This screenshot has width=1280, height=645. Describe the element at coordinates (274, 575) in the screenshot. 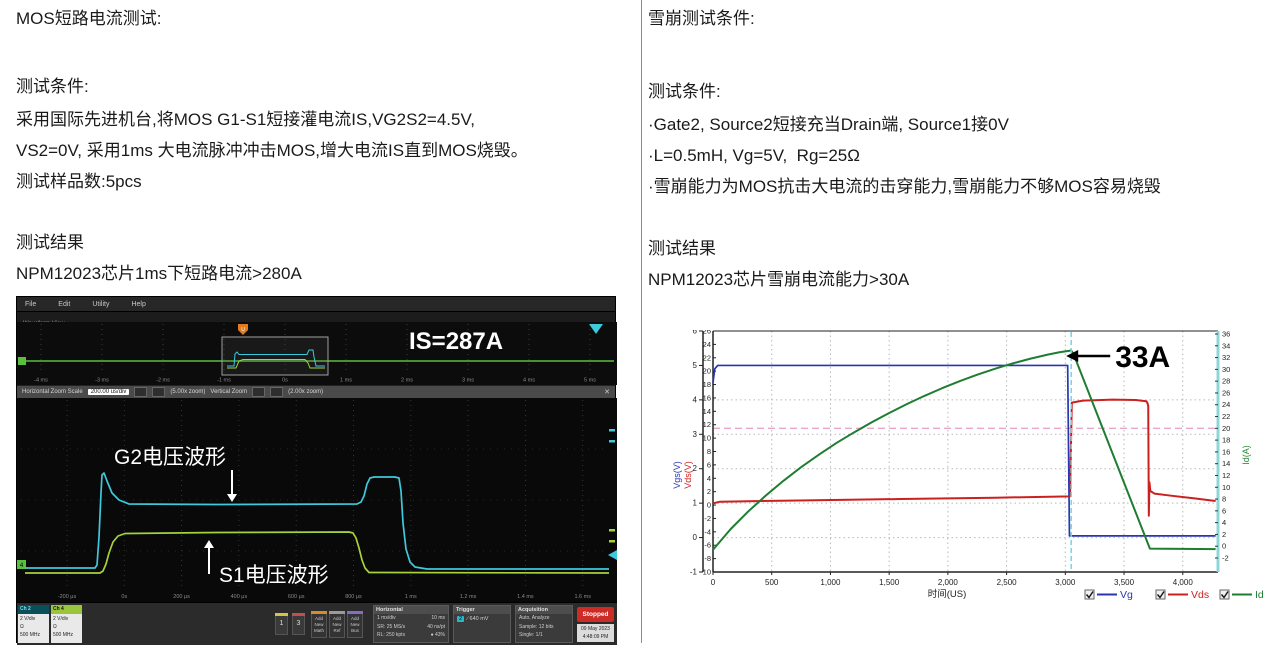

I see `s1-wave-label: S1电压波形` at that location.